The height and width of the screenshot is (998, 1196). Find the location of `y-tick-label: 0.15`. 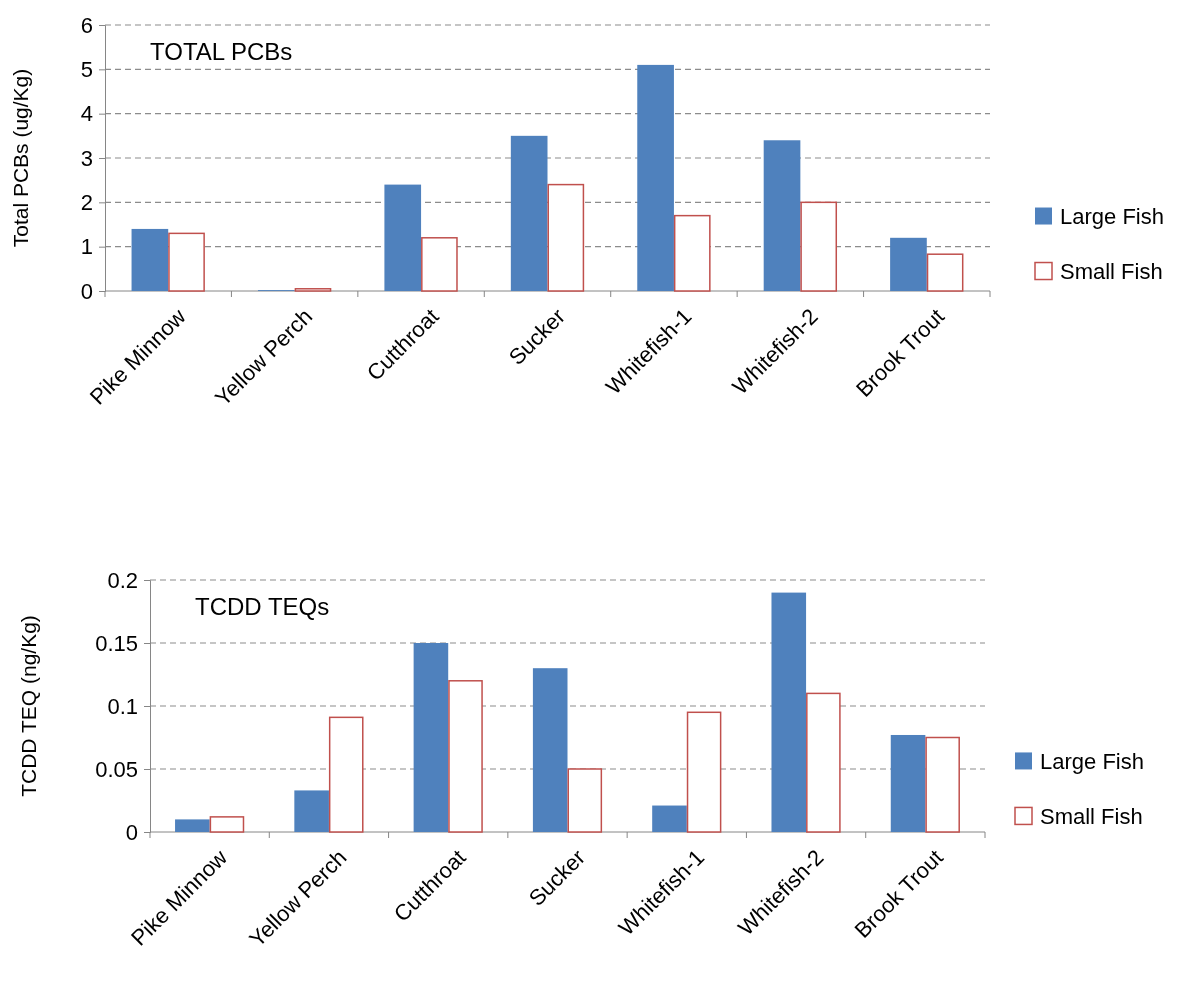

y-tick-label: 0.15 is located at coordinates (116, 643).